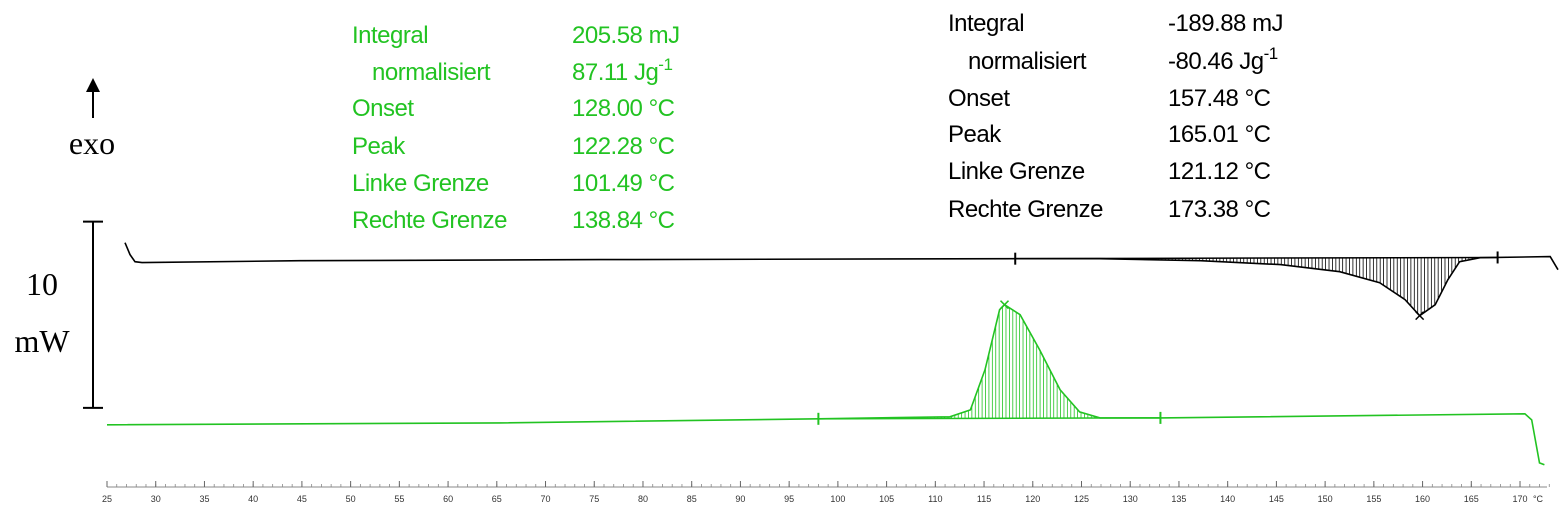  I want to click on annotation-value-text: 205.58 mJ, so click(626, 35).